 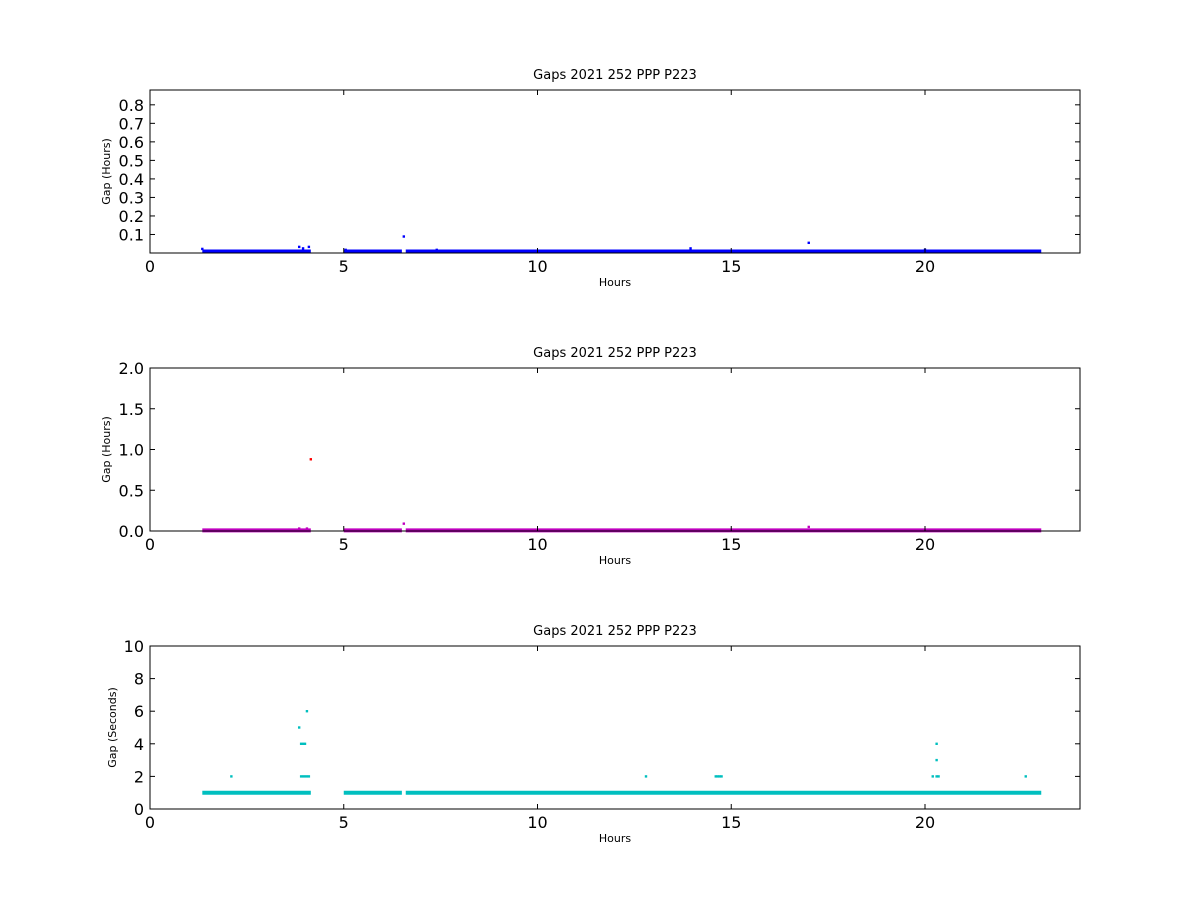 What do you see at coordinates (131, 197) in the screenshot?
I see `y-tick-label: 0.3` at bounding box center [131, 197].